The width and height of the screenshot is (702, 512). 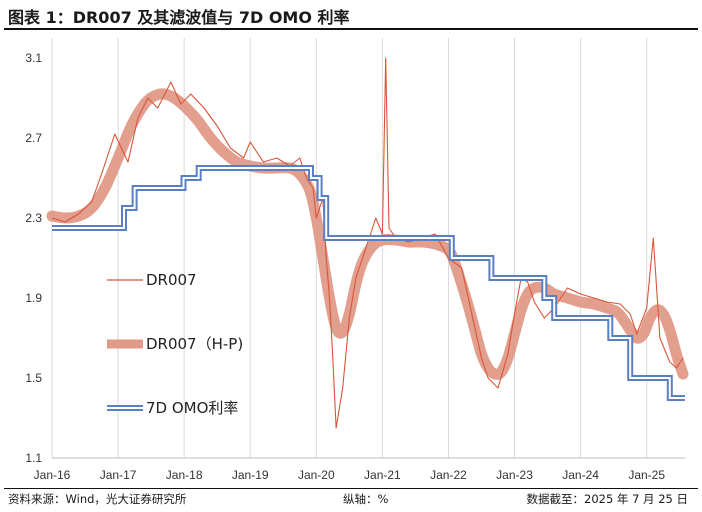 What do you see at coordinates (33, 258) in the screenshot?
I see `y-axis: 3.1 2.7 2.3 1.9 1.5 1.1` at bounding box center [33, 258].